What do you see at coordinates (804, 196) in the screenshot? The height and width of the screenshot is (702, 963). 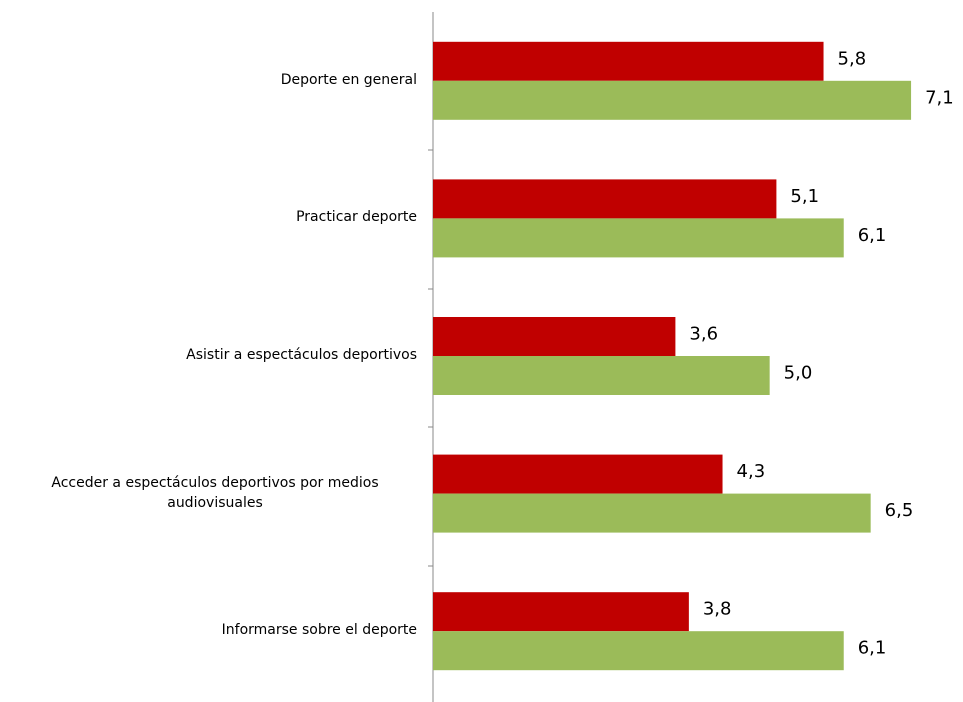 I see `value-label: 5,1` at bounding box center [804, 196].